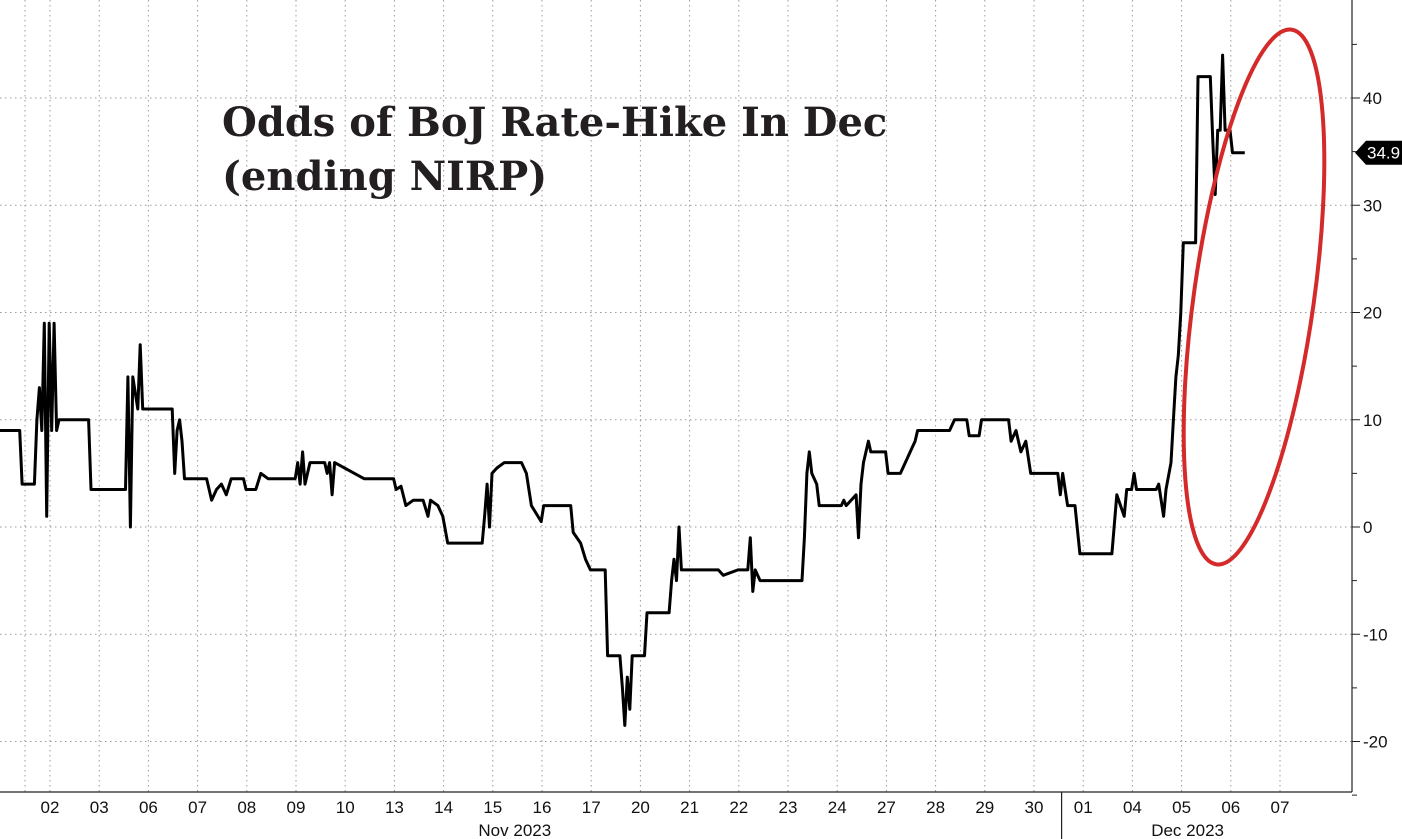  Describe the element at coordinates (1372, 313) in the screenshot. I see `y-tick-label: 20` at that location.